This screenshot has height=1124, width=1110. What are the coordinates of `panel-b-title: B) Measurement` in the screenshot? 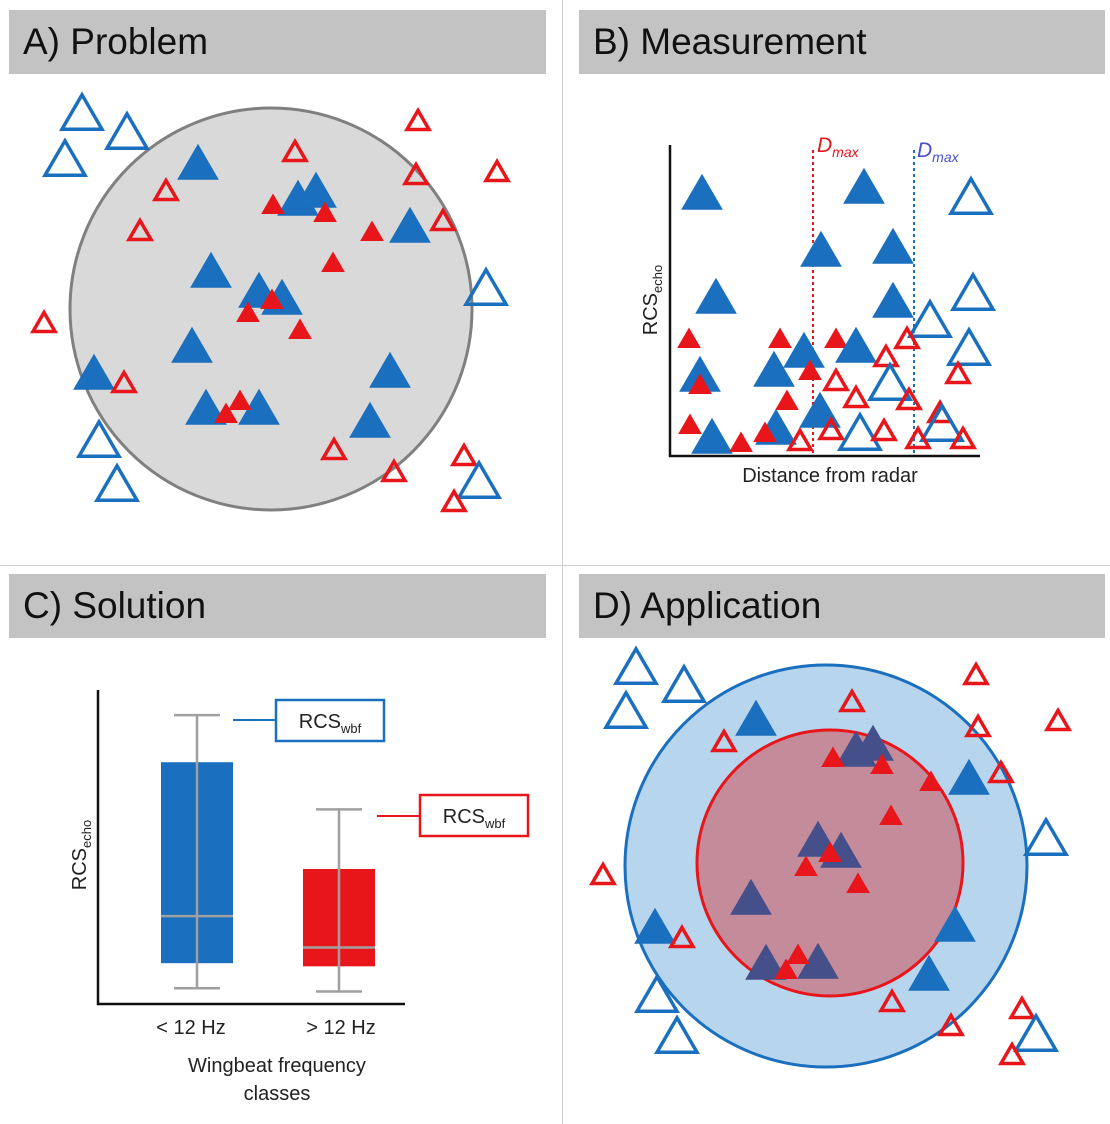 It's located at (842, 42).